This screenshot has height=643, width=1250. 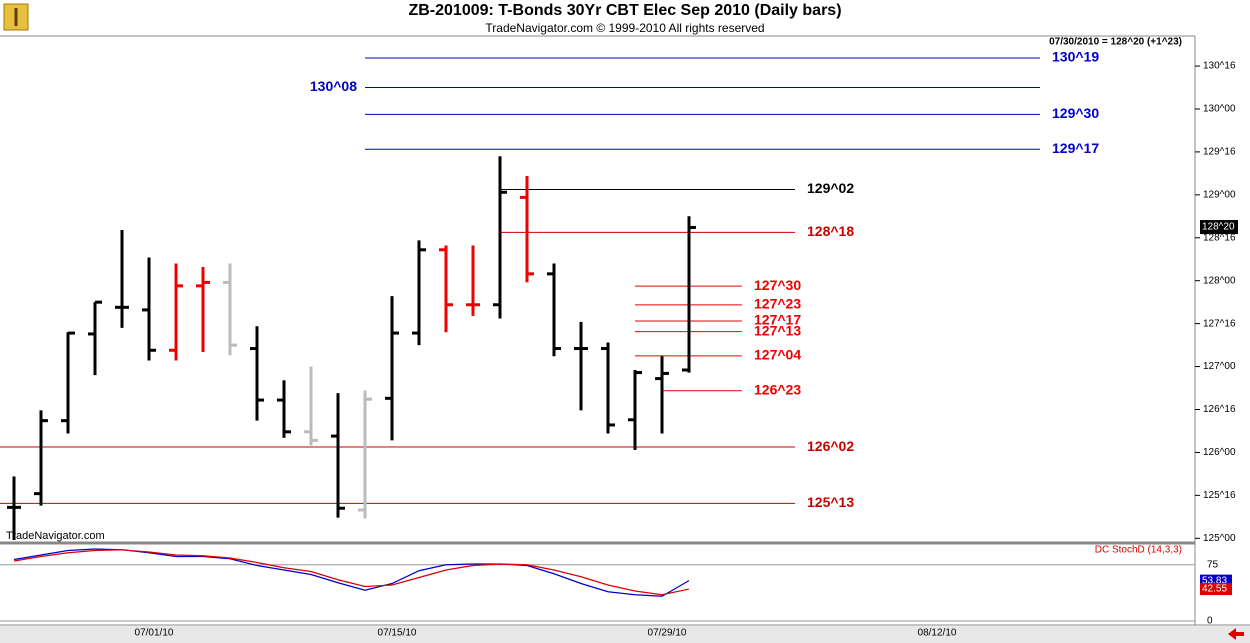 What do you see at coordinates (777, 304) in the screenshot?
I see `level-label: 127^23` at bounding box center [777, 304].